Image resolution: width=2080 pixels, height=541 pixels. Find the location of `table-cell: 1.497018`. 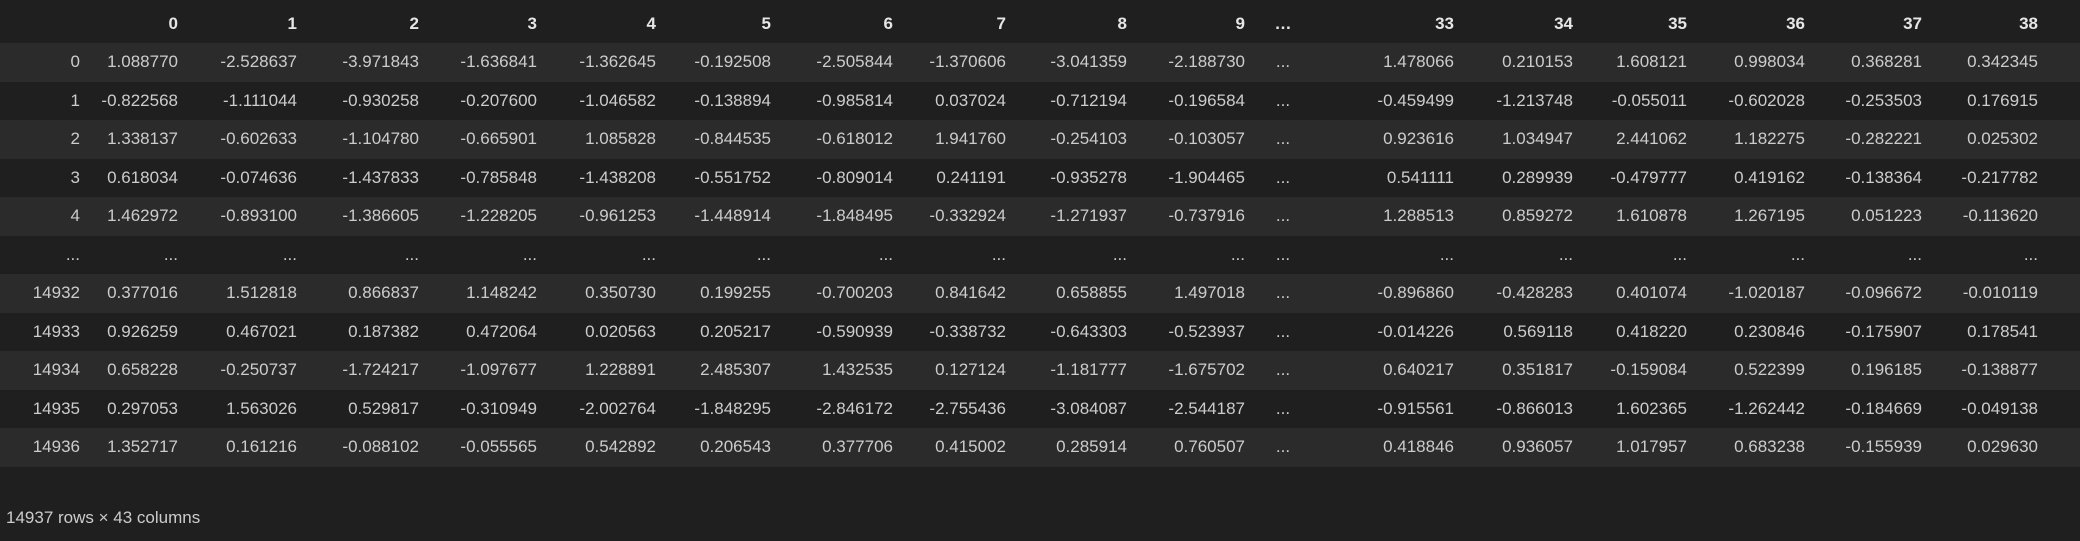

table-cell: 1.497018 is located at coordinates (1194, 293).